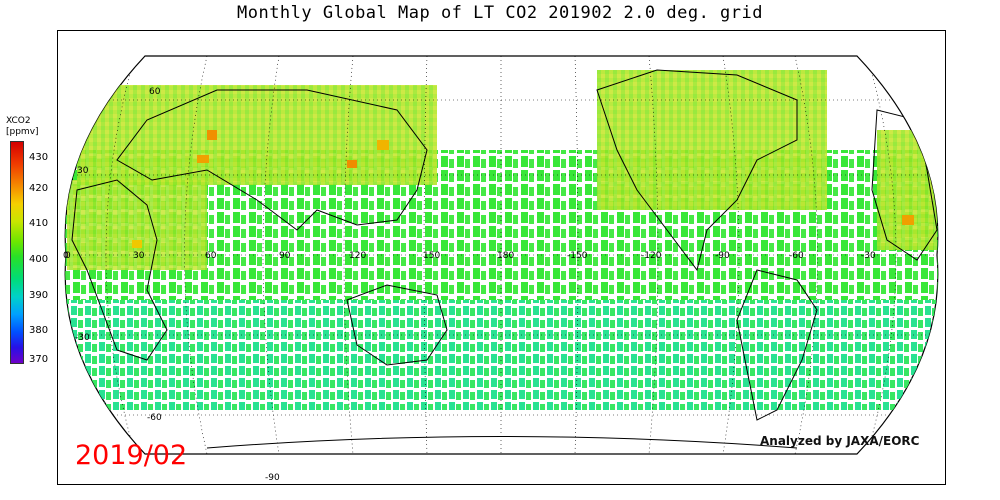 The height and width of the screenshot is (500, 1000). What do you see at coordinates (796, 256) in the screenshot?
I see `lon-label-neg60: -60` at bounding box center [796, 256].